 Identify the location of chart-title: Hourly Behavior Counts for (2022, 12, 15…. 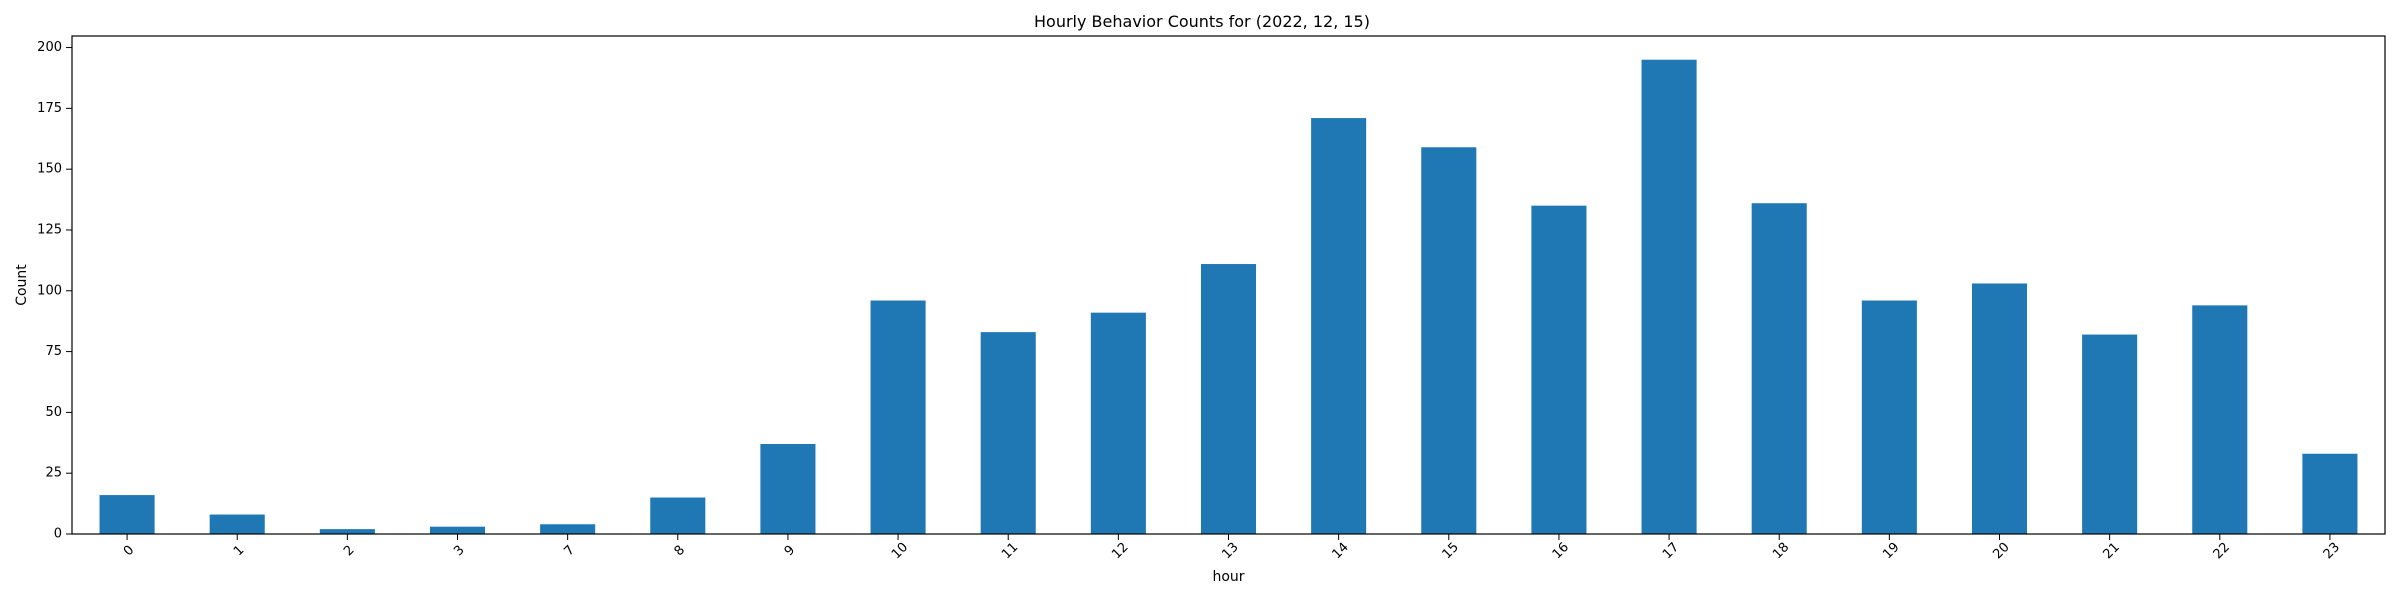
(1202, 21).